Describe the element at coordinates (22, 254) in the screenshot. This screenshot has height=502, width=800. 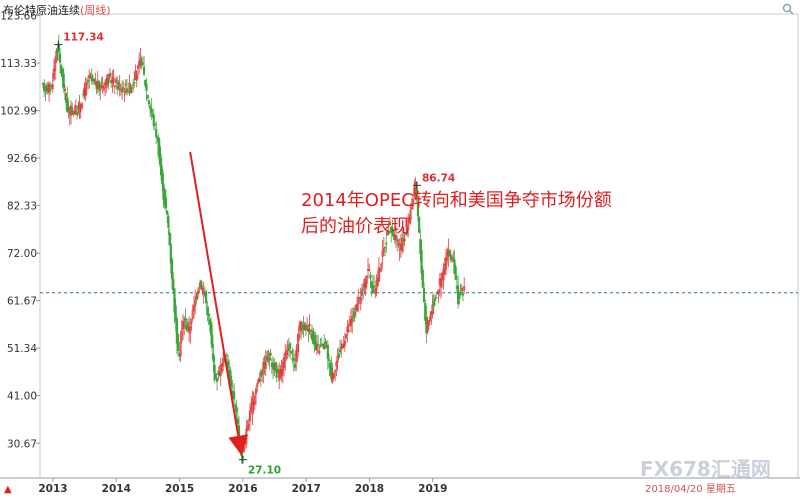
I see `y-tick-label: 72.00` at that location.